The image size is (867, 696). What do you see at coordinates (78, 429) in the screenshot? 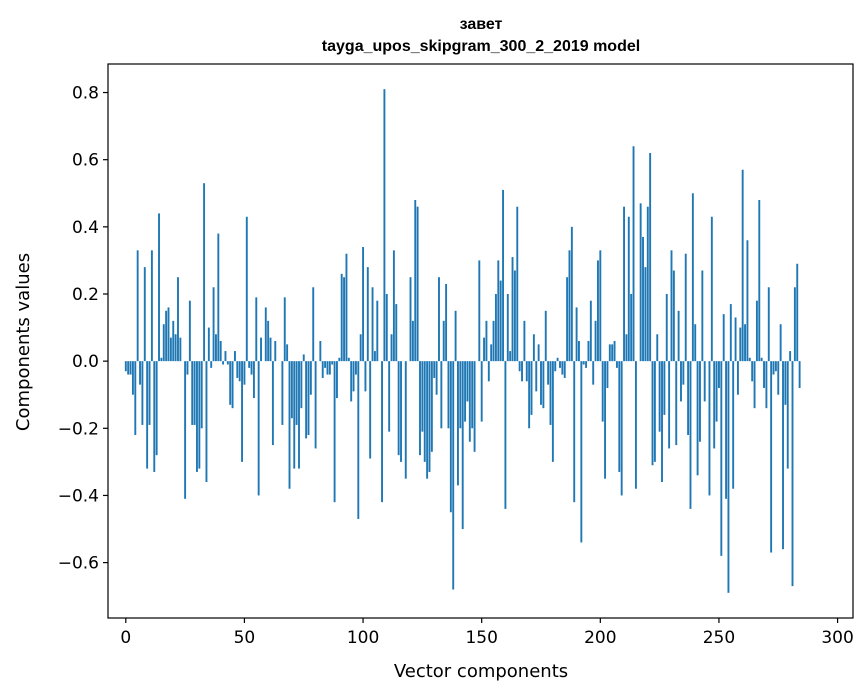
I see `y-tick-label: −0.2` at bounding box center [78, 429].